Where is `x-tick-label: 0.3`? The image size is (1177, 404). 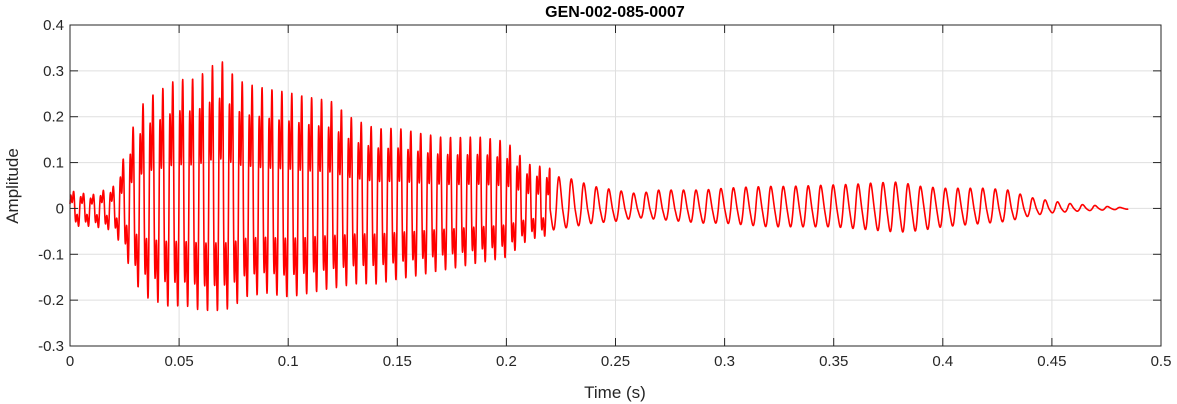
x-tick-label: 0.3 is located at coordinates (724, 361).